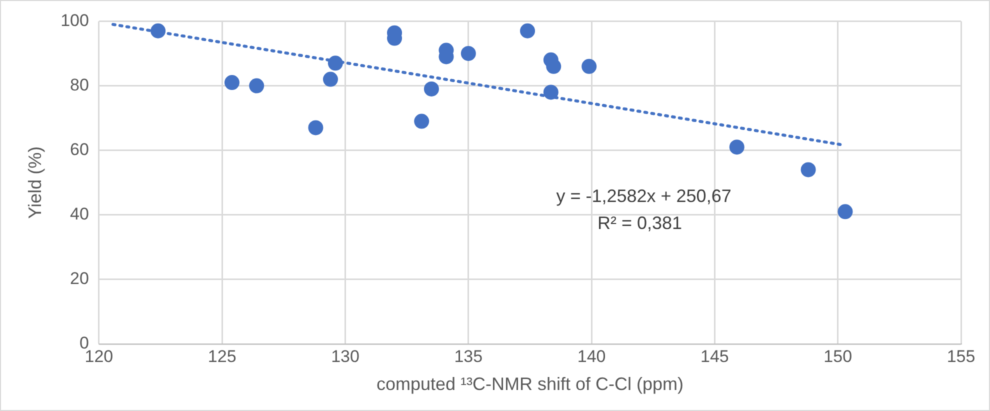 This screenshot has height=411, width=990. What do you see at coordinates (714, 356) in the screenshot?
I see `x-tick-label: 145` at bounding box center [714, 356].